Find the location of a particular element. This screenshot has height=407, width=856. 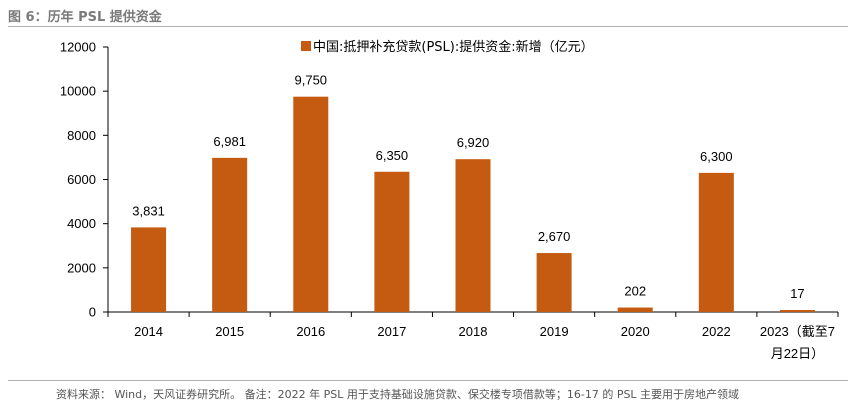

x-category-label: 2023（截至7 is located at coordinates (797, 331).